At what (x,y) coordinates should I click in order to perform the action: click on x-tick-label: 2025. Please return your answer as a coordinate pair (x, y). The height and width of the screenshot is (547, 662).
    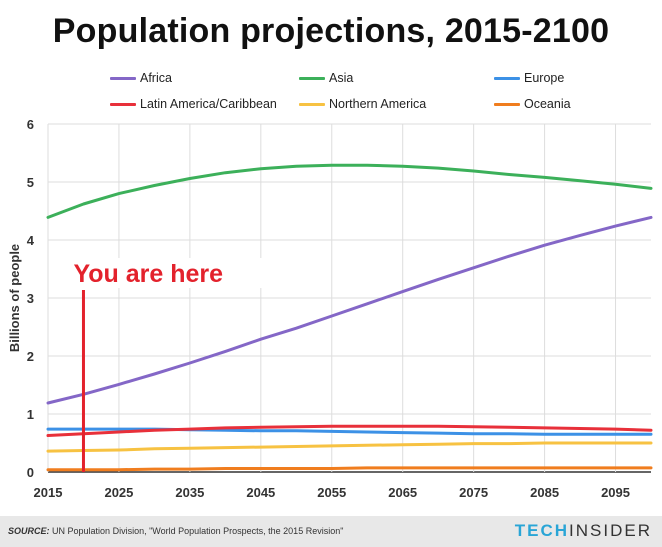
    Looking at the image, I should click on (118, 492).